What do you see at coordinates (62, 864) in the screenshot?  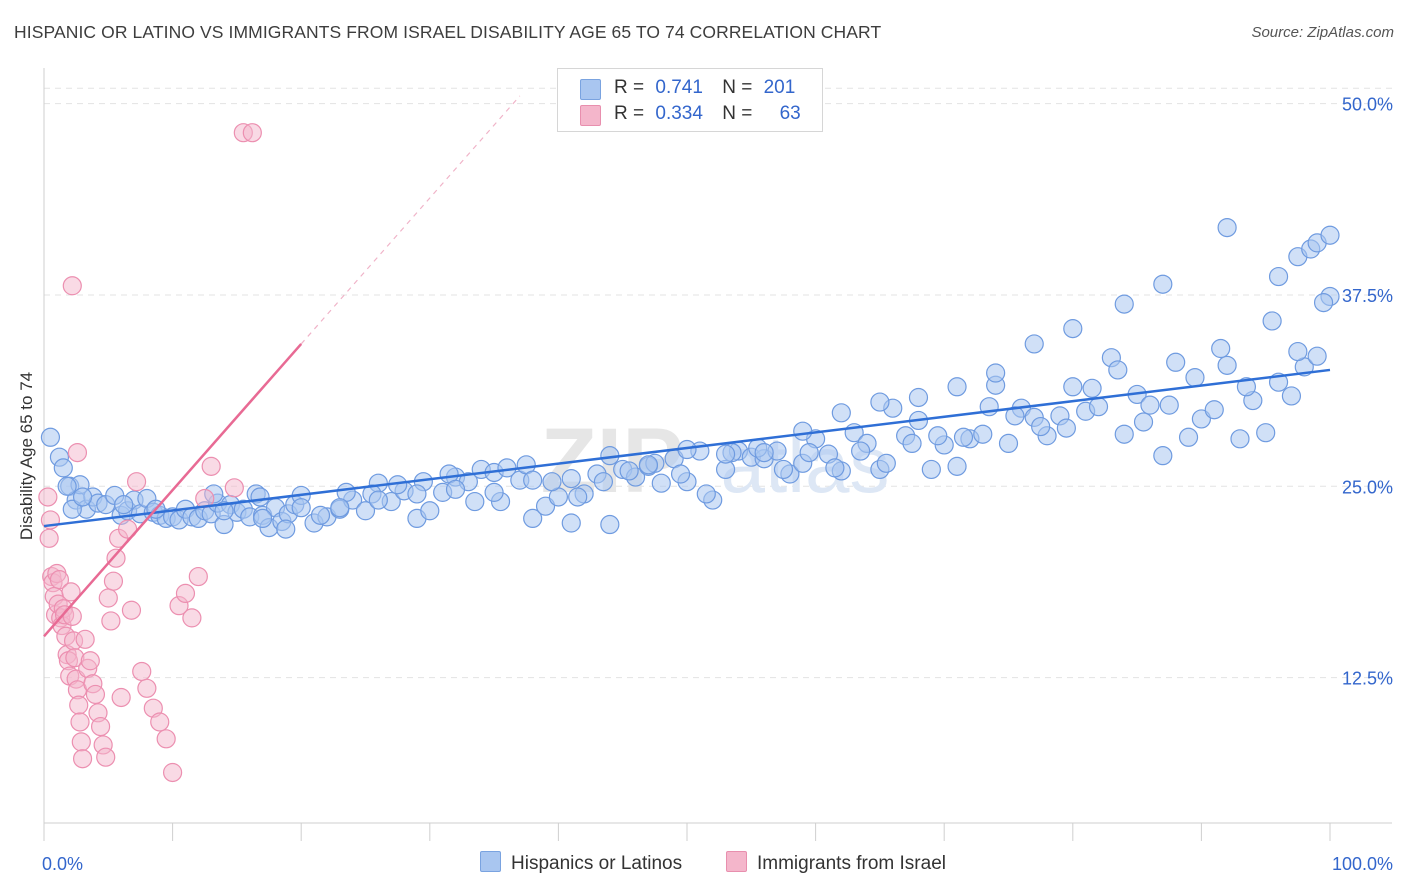 I see `x-tick-label-min: 0.0%` at bounding box center [62, 864].